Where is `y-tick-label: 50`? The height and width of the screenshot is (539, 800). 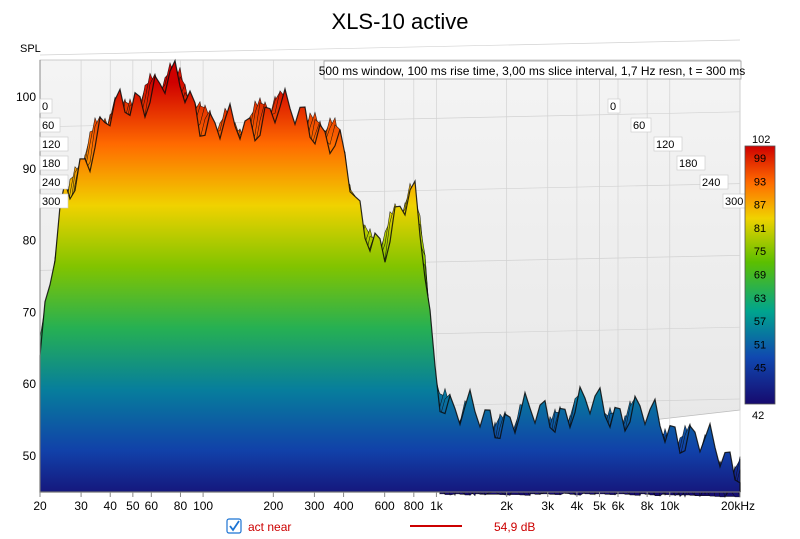
y-tick-label: 50 is located at coordinates (30, 456).